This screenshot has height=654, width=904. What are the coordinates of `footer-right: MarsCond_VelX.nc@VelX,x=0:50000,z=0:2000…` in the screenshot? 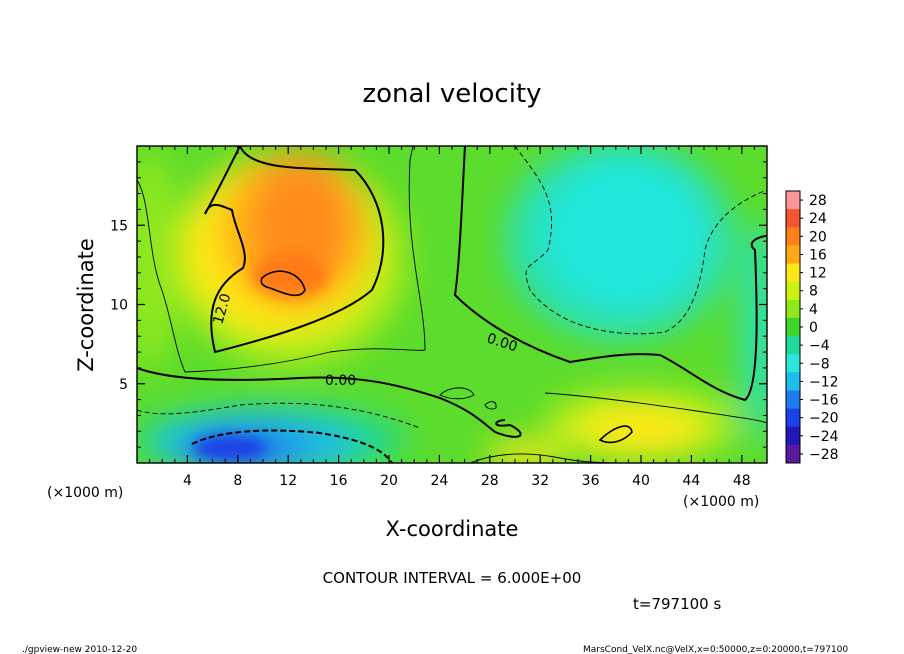 It's located at (715, 649).